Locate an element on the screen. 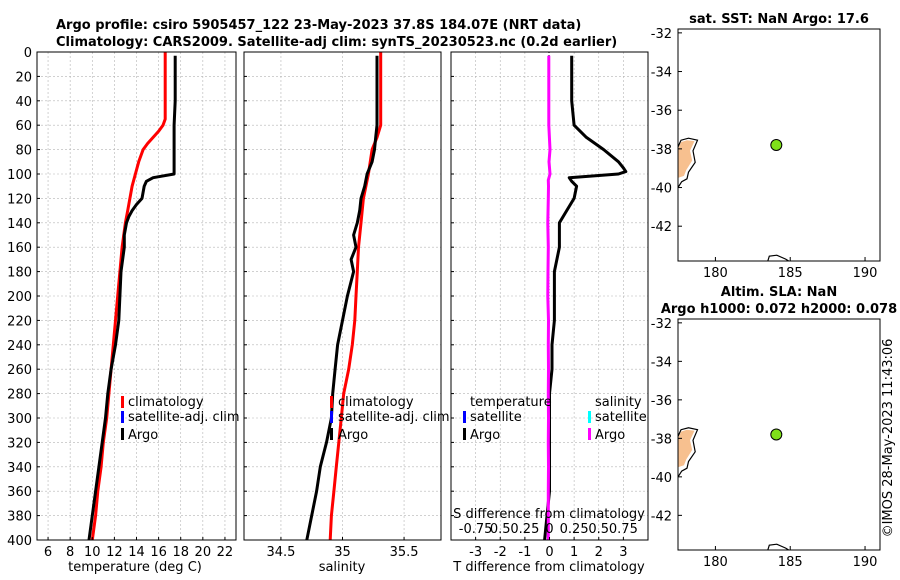  s-difference-label: S difference from climatology is located at coordinates (549, 514).